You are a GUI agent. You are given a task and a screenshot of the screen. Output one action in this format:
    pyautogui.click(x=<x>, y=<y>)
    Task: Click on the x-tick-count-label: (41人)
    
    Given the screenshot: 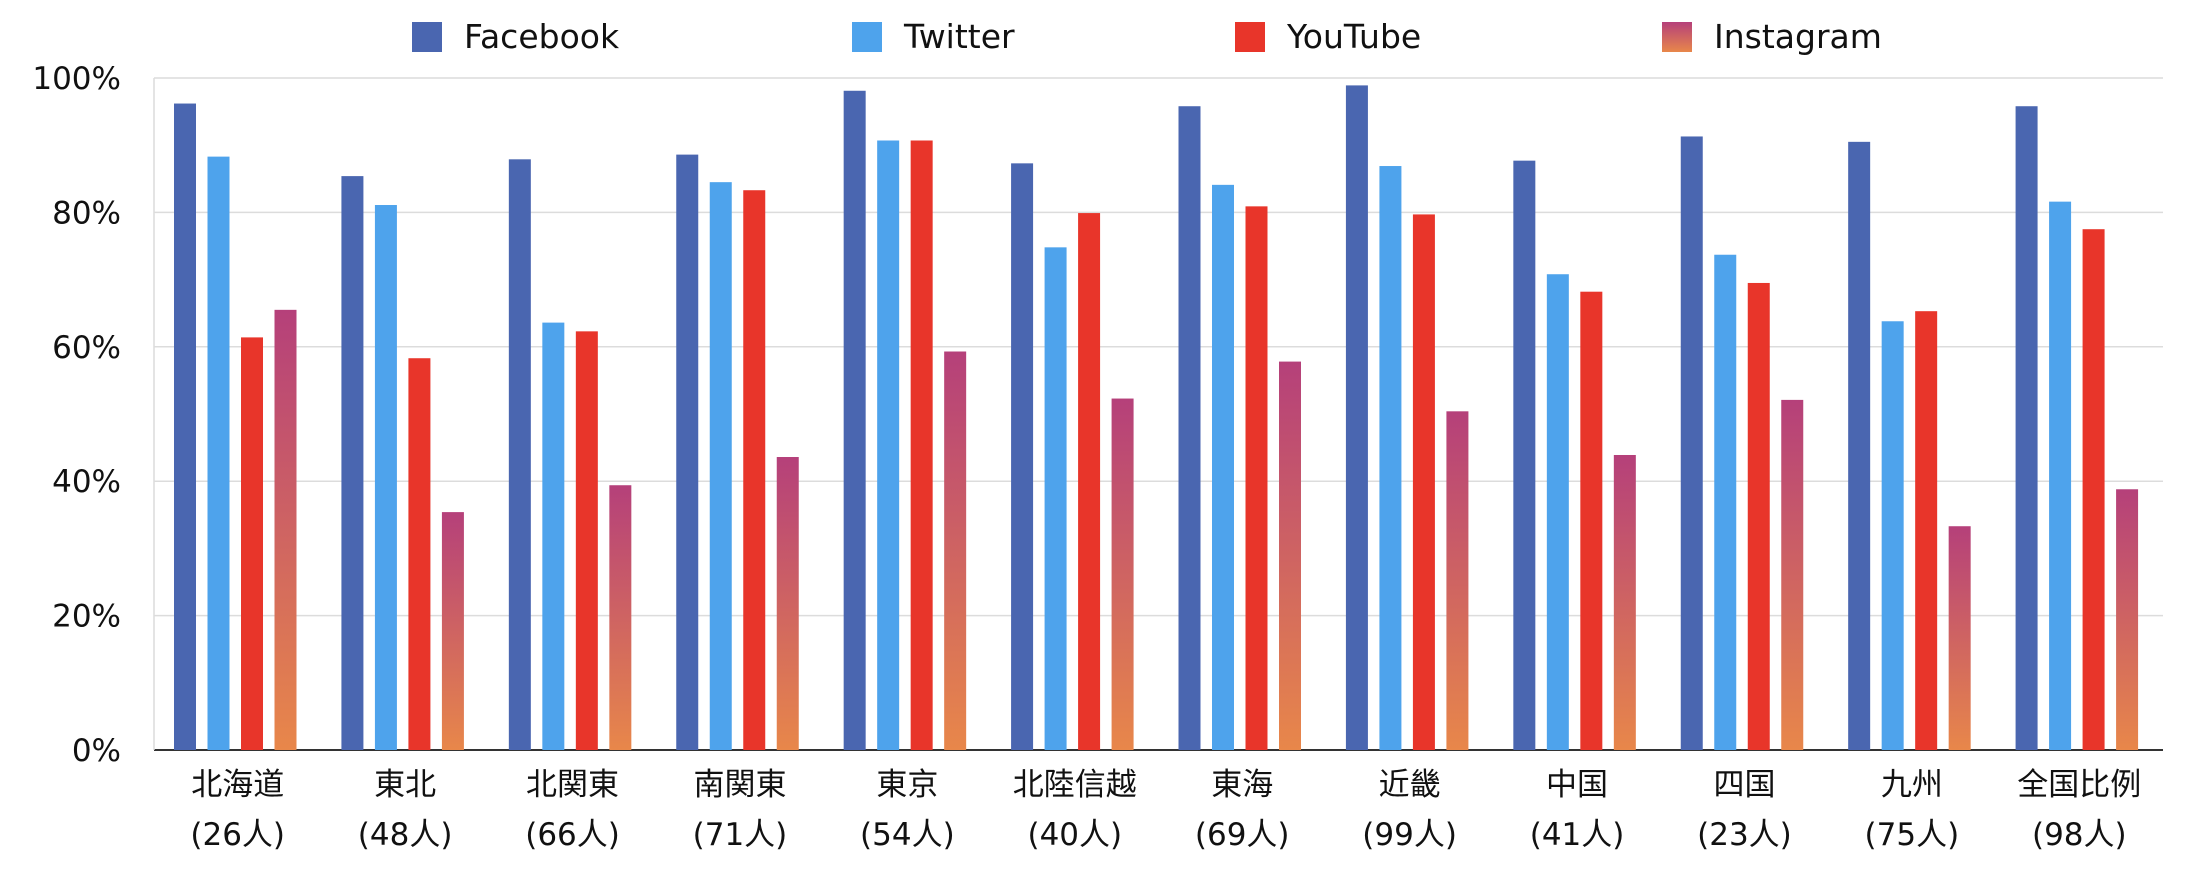 What is the action you would take?
    pyautogui.click(x=1577, y=835)
    